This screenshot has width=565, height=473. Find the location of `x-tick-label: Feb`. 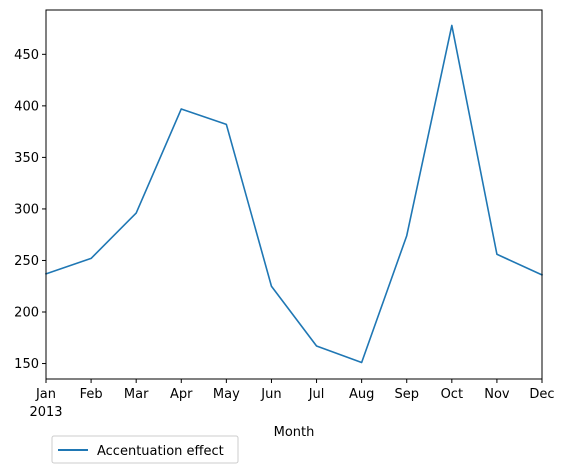

x-tick-label: Feb is located at coordinates (91, 394).